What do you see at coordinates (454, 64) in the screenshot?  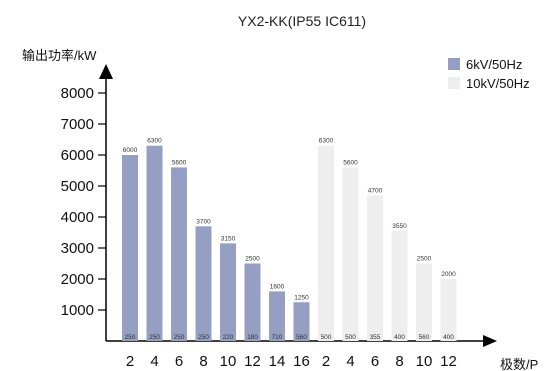 I see `legend-swatch-6kv` at bounding box center [454, 64].